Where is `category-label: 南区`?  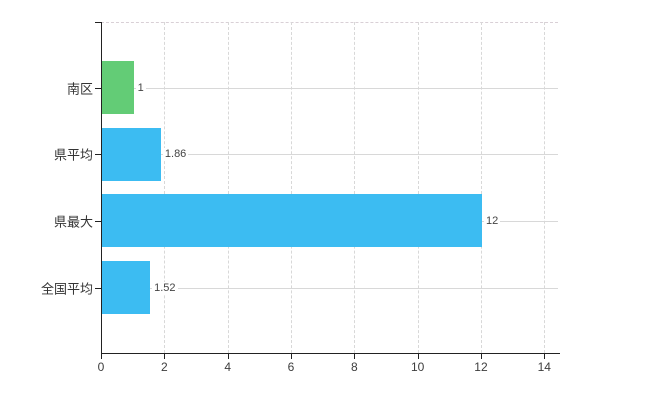 category-label: 南区 is located at coordinates (79, 89).